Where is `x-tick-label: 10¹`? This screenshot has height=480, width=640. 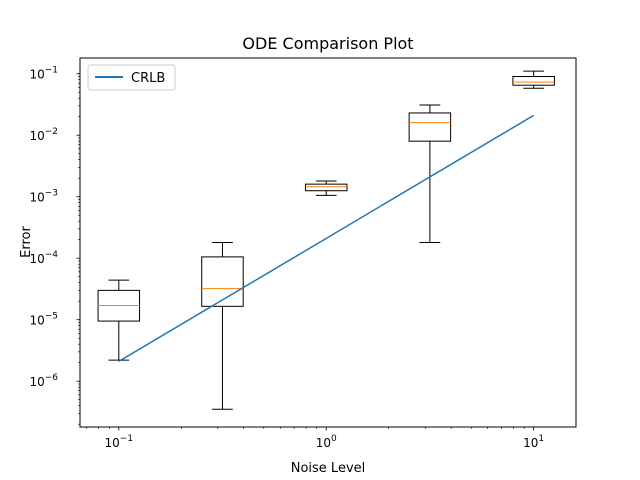
x-tick-label: 10¹ is located at coordinates (533, 442).